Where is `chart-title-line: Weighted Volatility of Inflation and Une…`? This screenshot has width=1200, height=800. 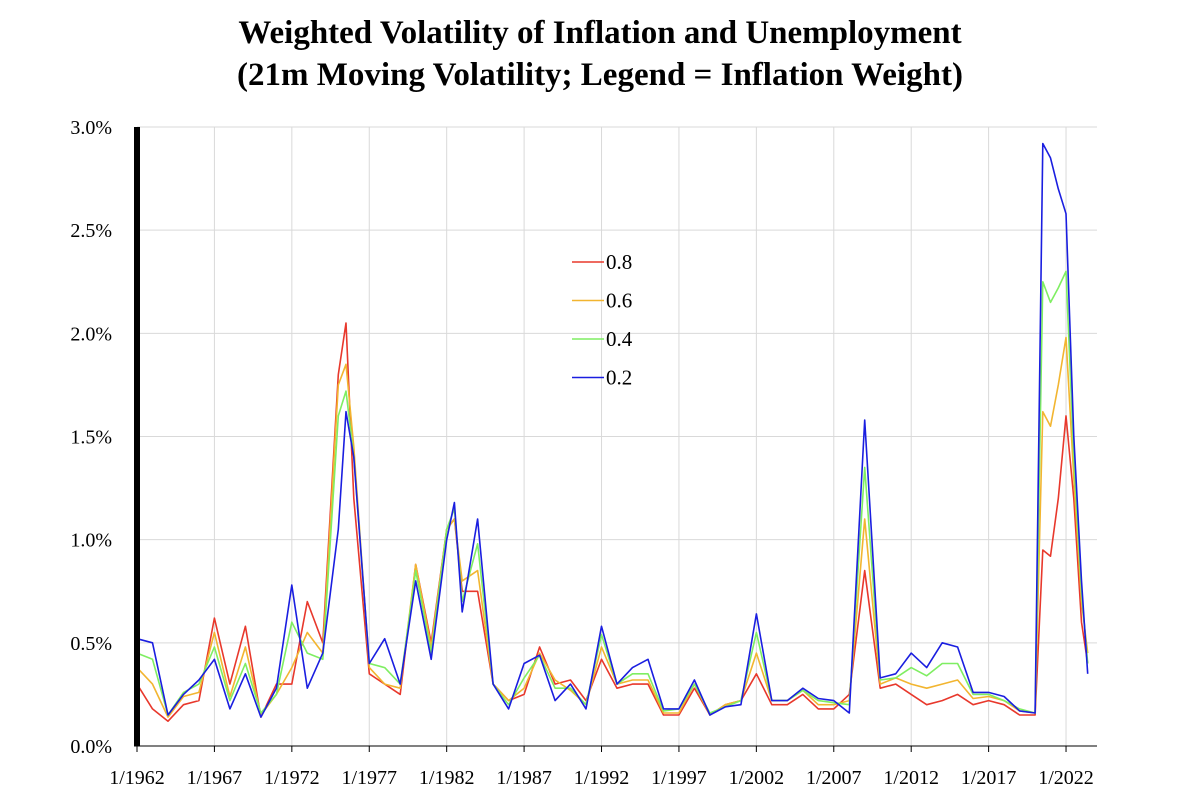 chart-title-line: Weighted Volatility of Inflation and Une… is located at coordinates (600, 33).